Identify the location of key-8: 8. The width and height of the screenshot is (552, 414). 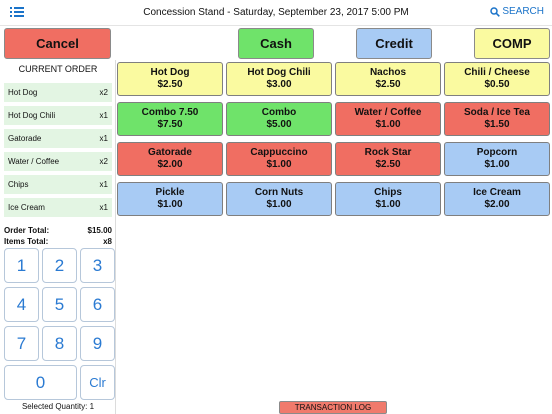
(59, 343).